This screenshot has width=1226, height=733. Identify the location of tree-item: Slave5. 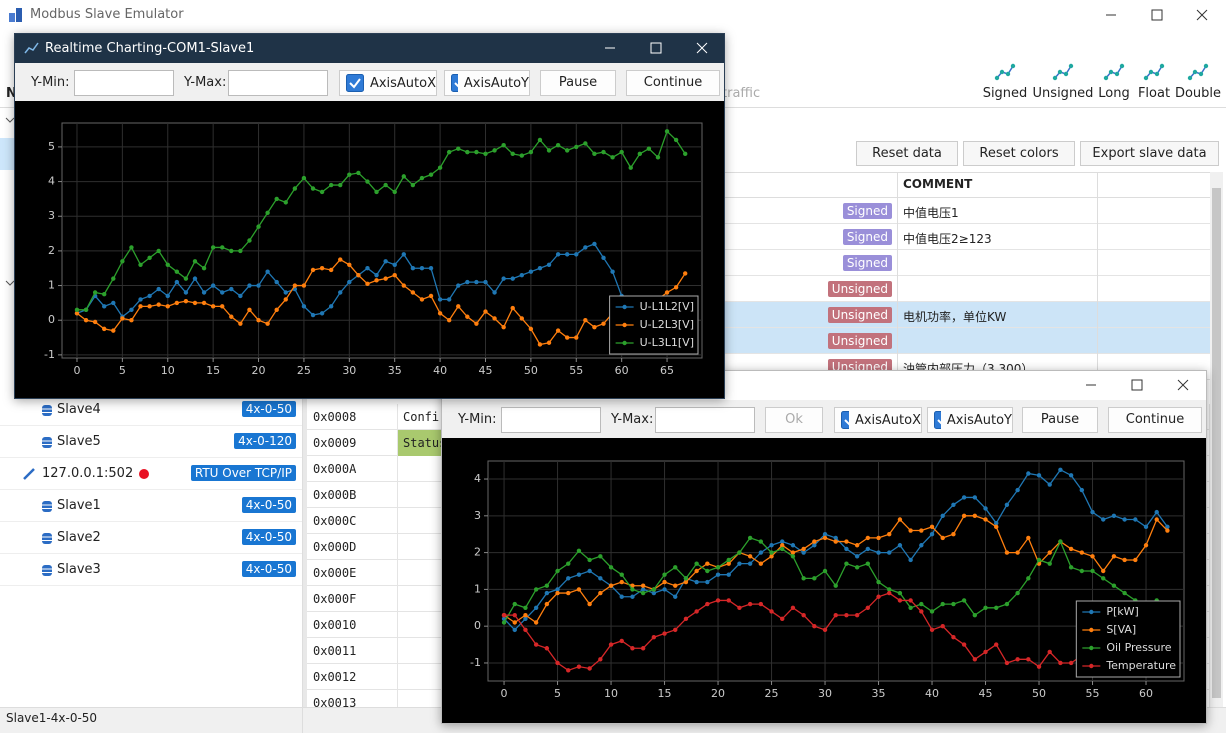
(79, 441).